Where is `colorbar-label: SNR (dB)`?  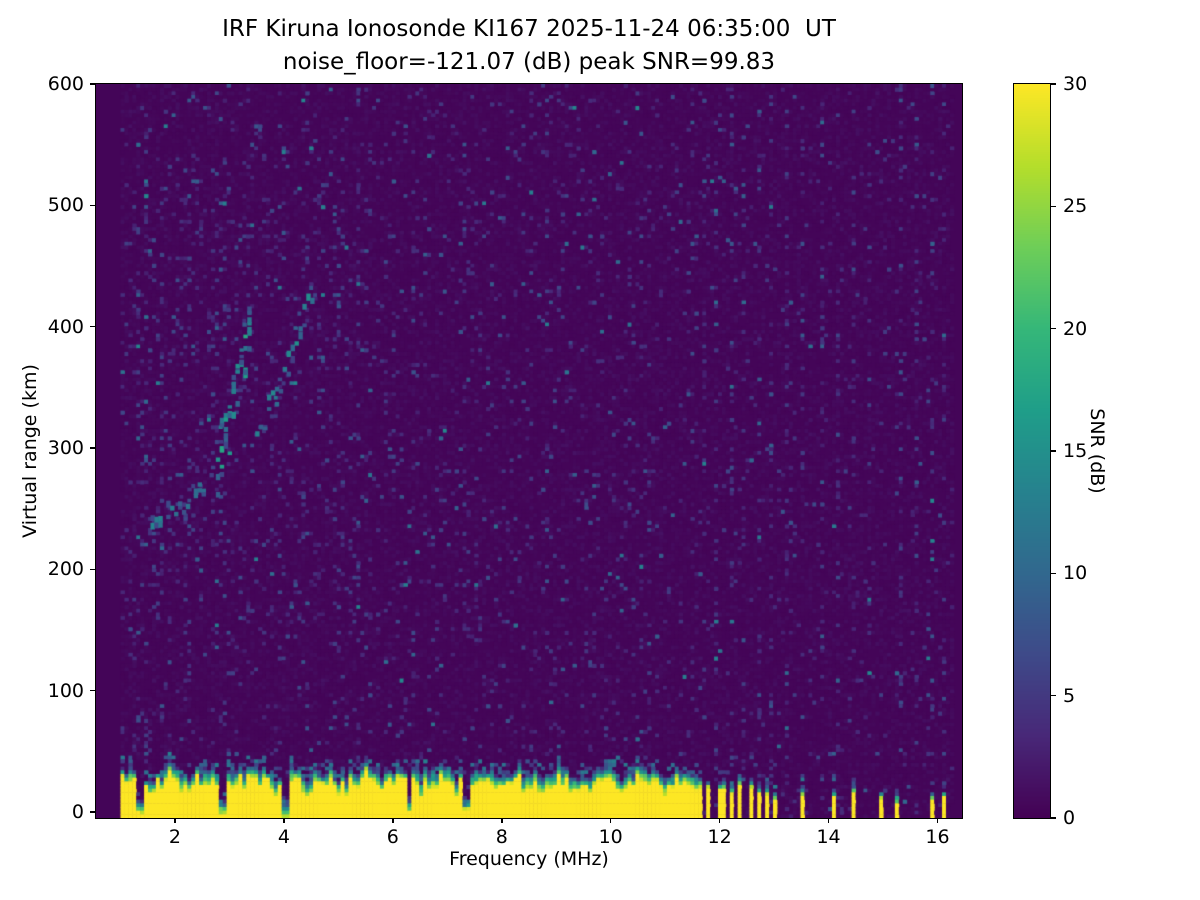 colorbar-label: SNR (dB) is located at coordinates (1097, 451).